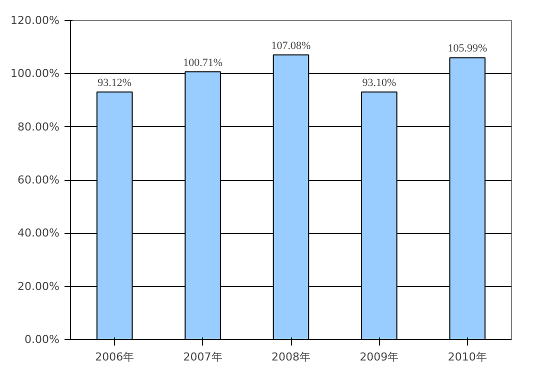 This screenshot has width=545, height=370. What do you see at coordinates (379, 357) in the screenshot?
I see `x-tick-label: 2009年` at bounding box center [379, 357].